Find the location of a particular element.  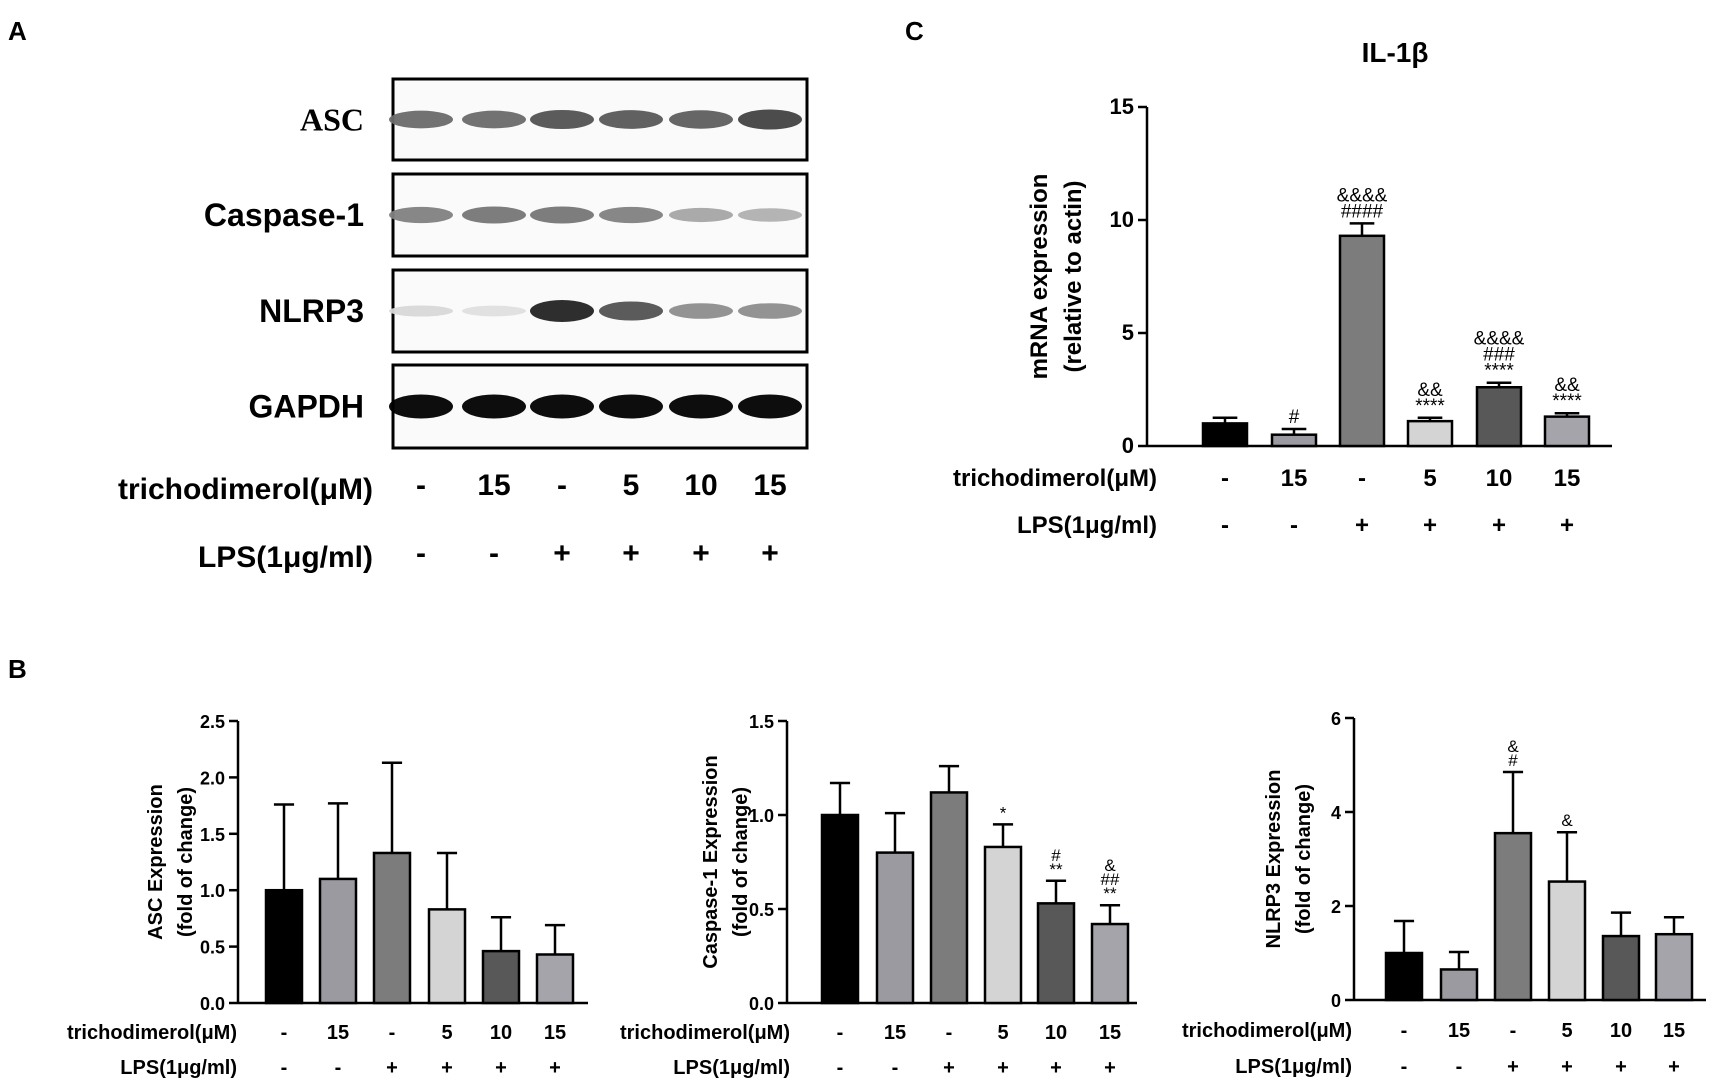

y-axis-subtitle: (fold of change) is located at coordinates (1304, 859).